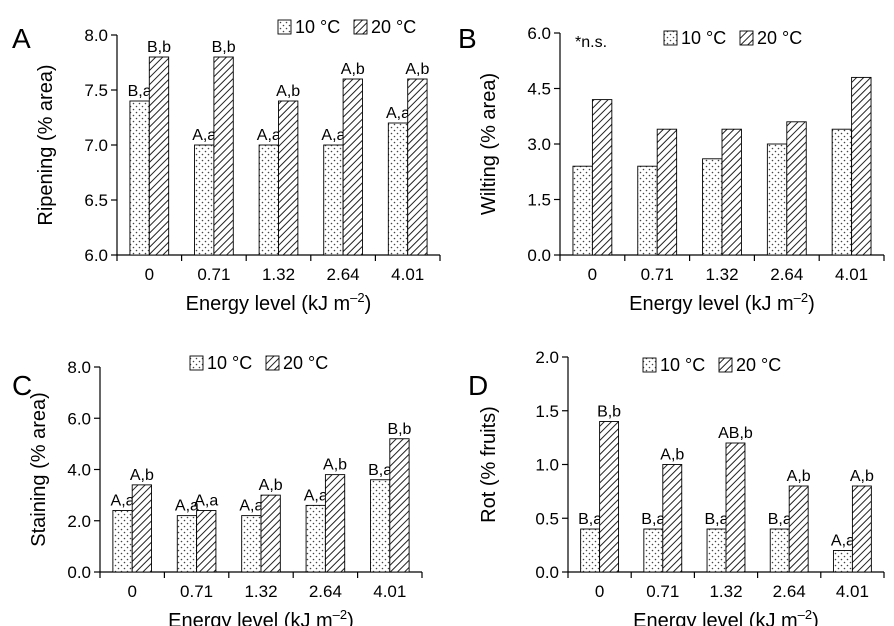 This screenshot has height=626, width=894. What do you see at coordinates (547, 518) in the screenshot?
I see `y-tick-label: 0.5` at bounding box center [547, 518].